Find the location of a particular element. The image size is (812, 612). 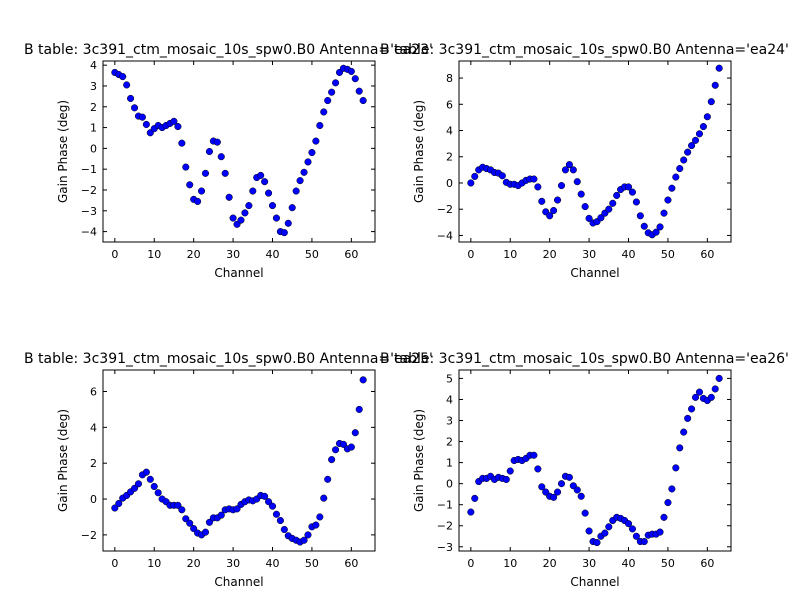

x-tick-label: 40 is located at coordinates (273, 254).